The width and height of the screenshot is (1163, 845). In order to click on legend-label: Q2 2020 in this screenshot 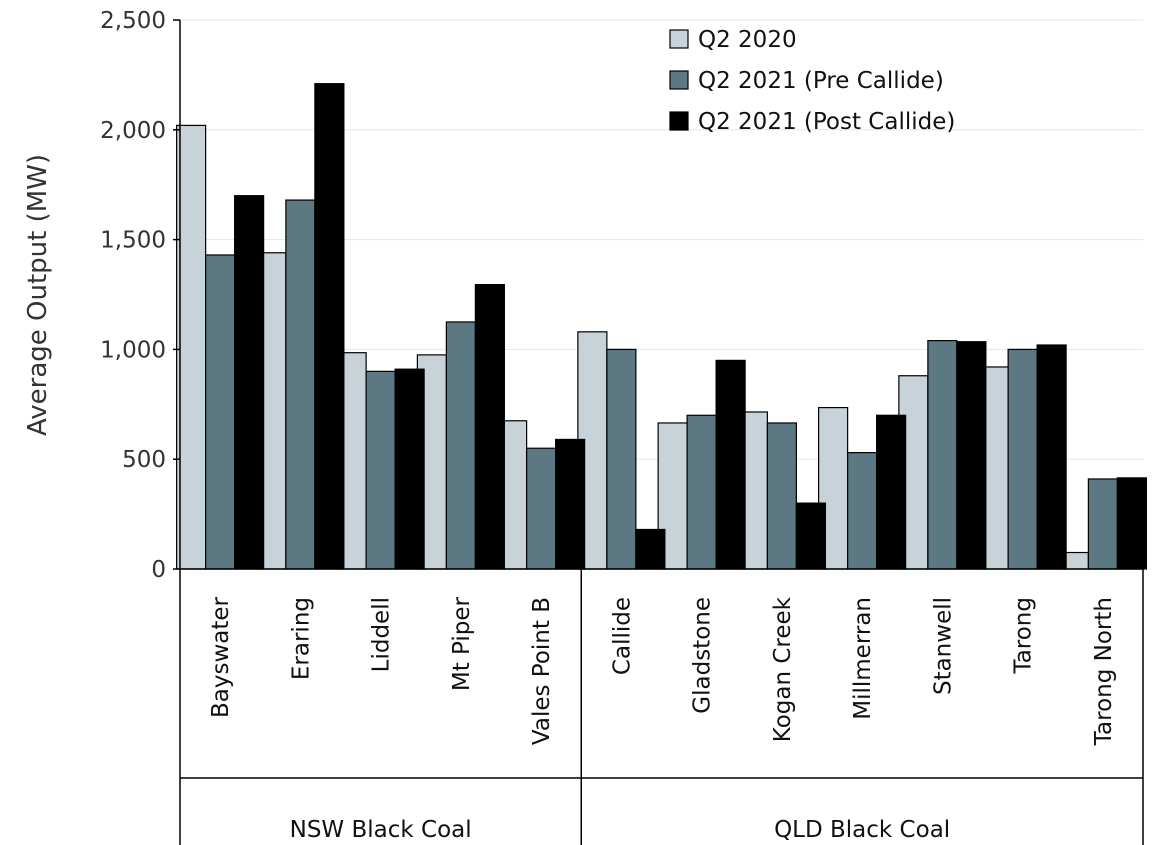, I will do `click(747, 40)`.